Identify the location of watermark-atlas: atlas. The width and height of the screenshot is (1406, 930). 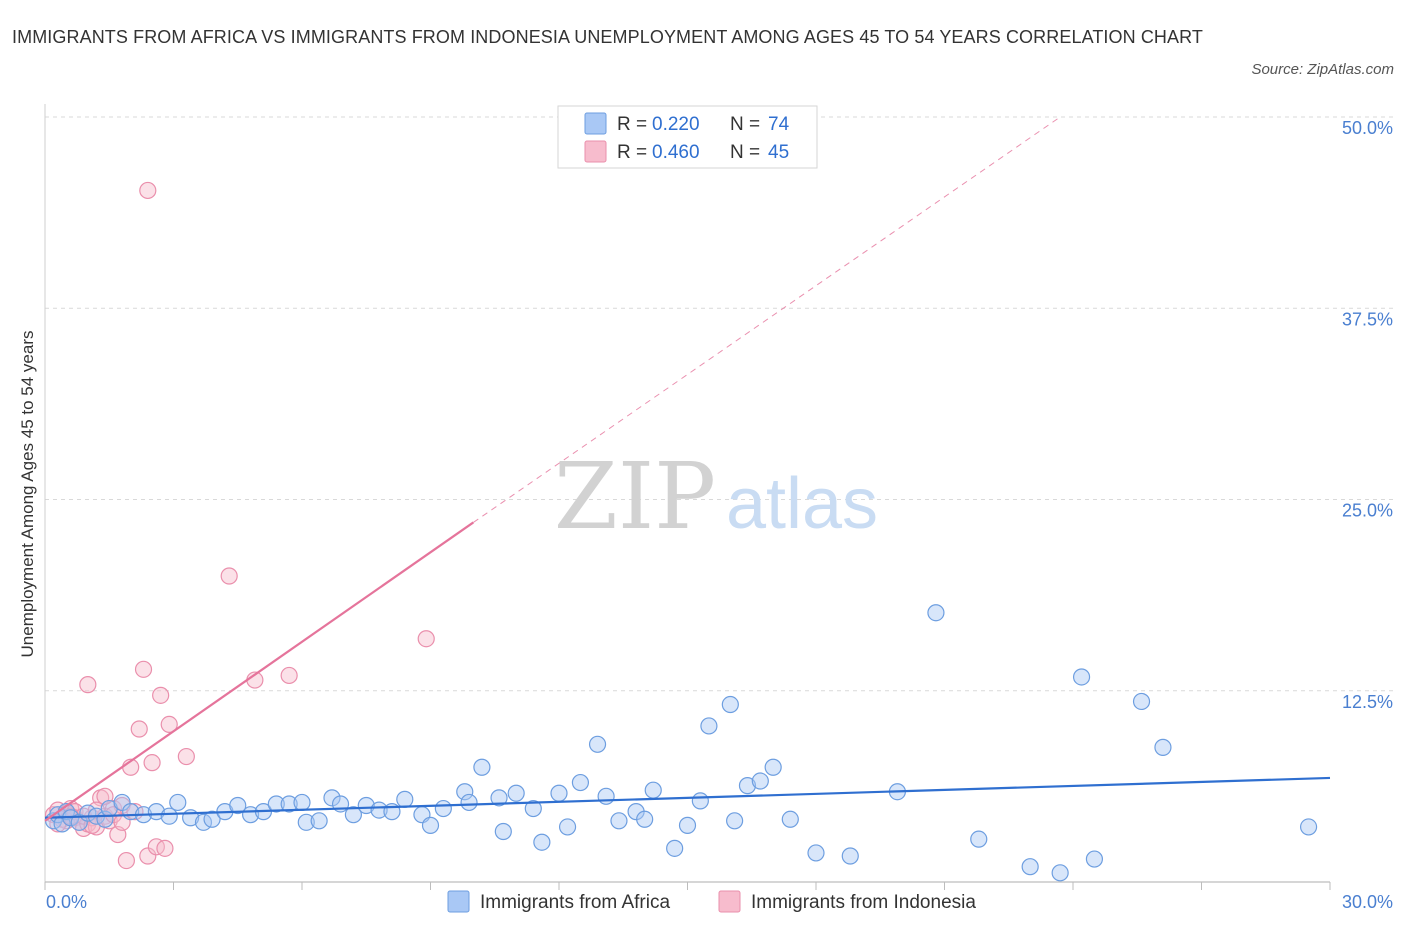
(802, 504).